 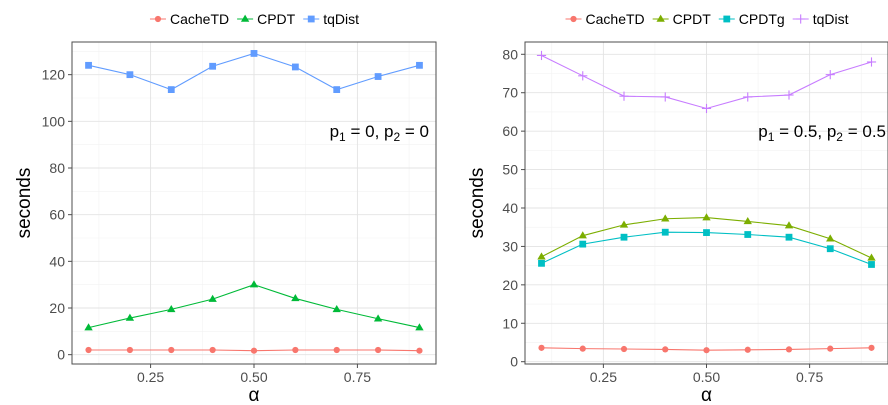 What do you see at coordinates (707, 19) in the screenshot?
I see `legend: CacheTD CPDT CPDTg tqDist` at bounding box center [707, 19].